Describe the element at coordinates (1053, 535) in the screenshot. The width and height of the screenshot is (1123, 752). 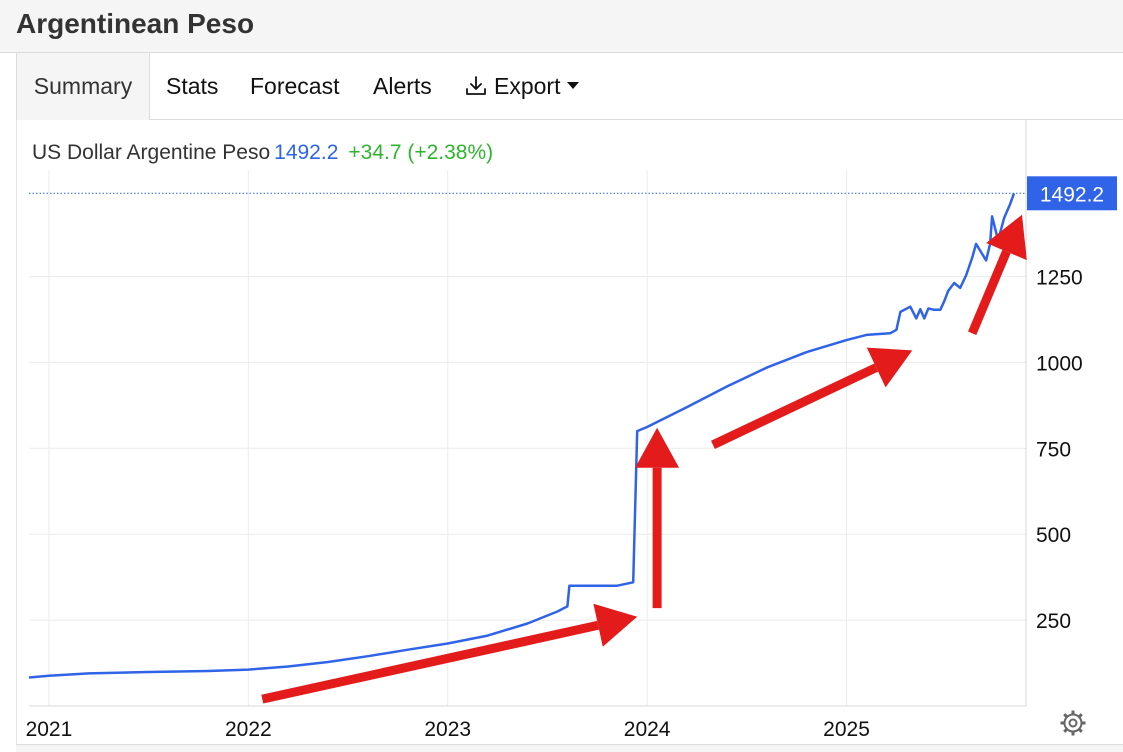
I see `y-tick-label: 500` at that location.